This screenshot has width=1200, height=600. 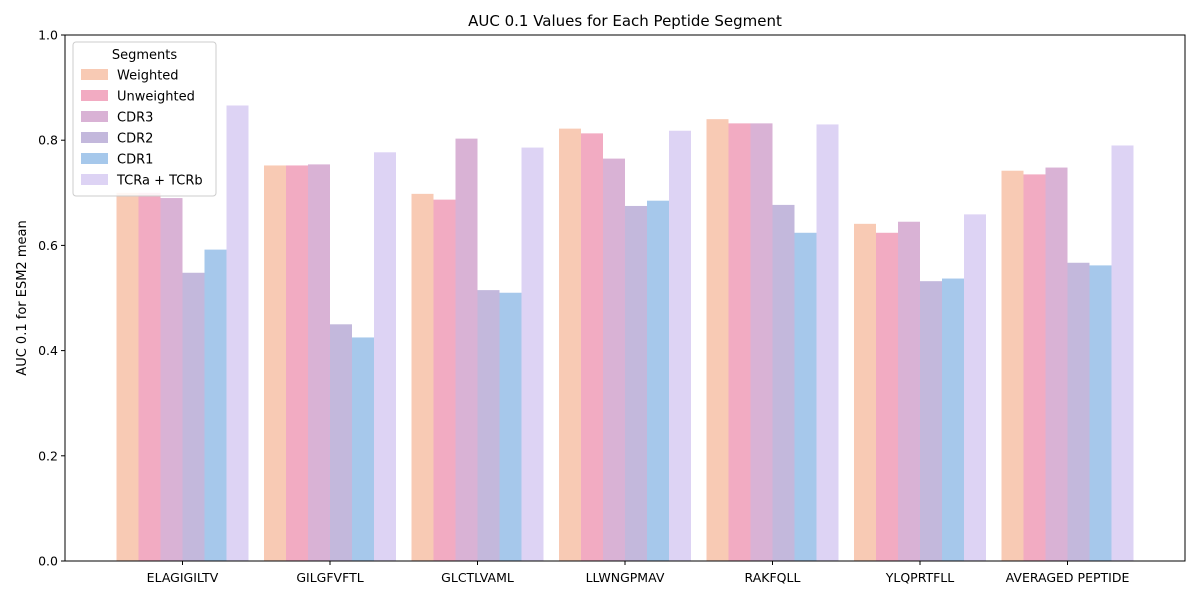 What do you see at coordinates (975, 387) in the screenshot?
I see `bar-tcra-tcrb-ylqprtfll` at bounding box center [975, 387].